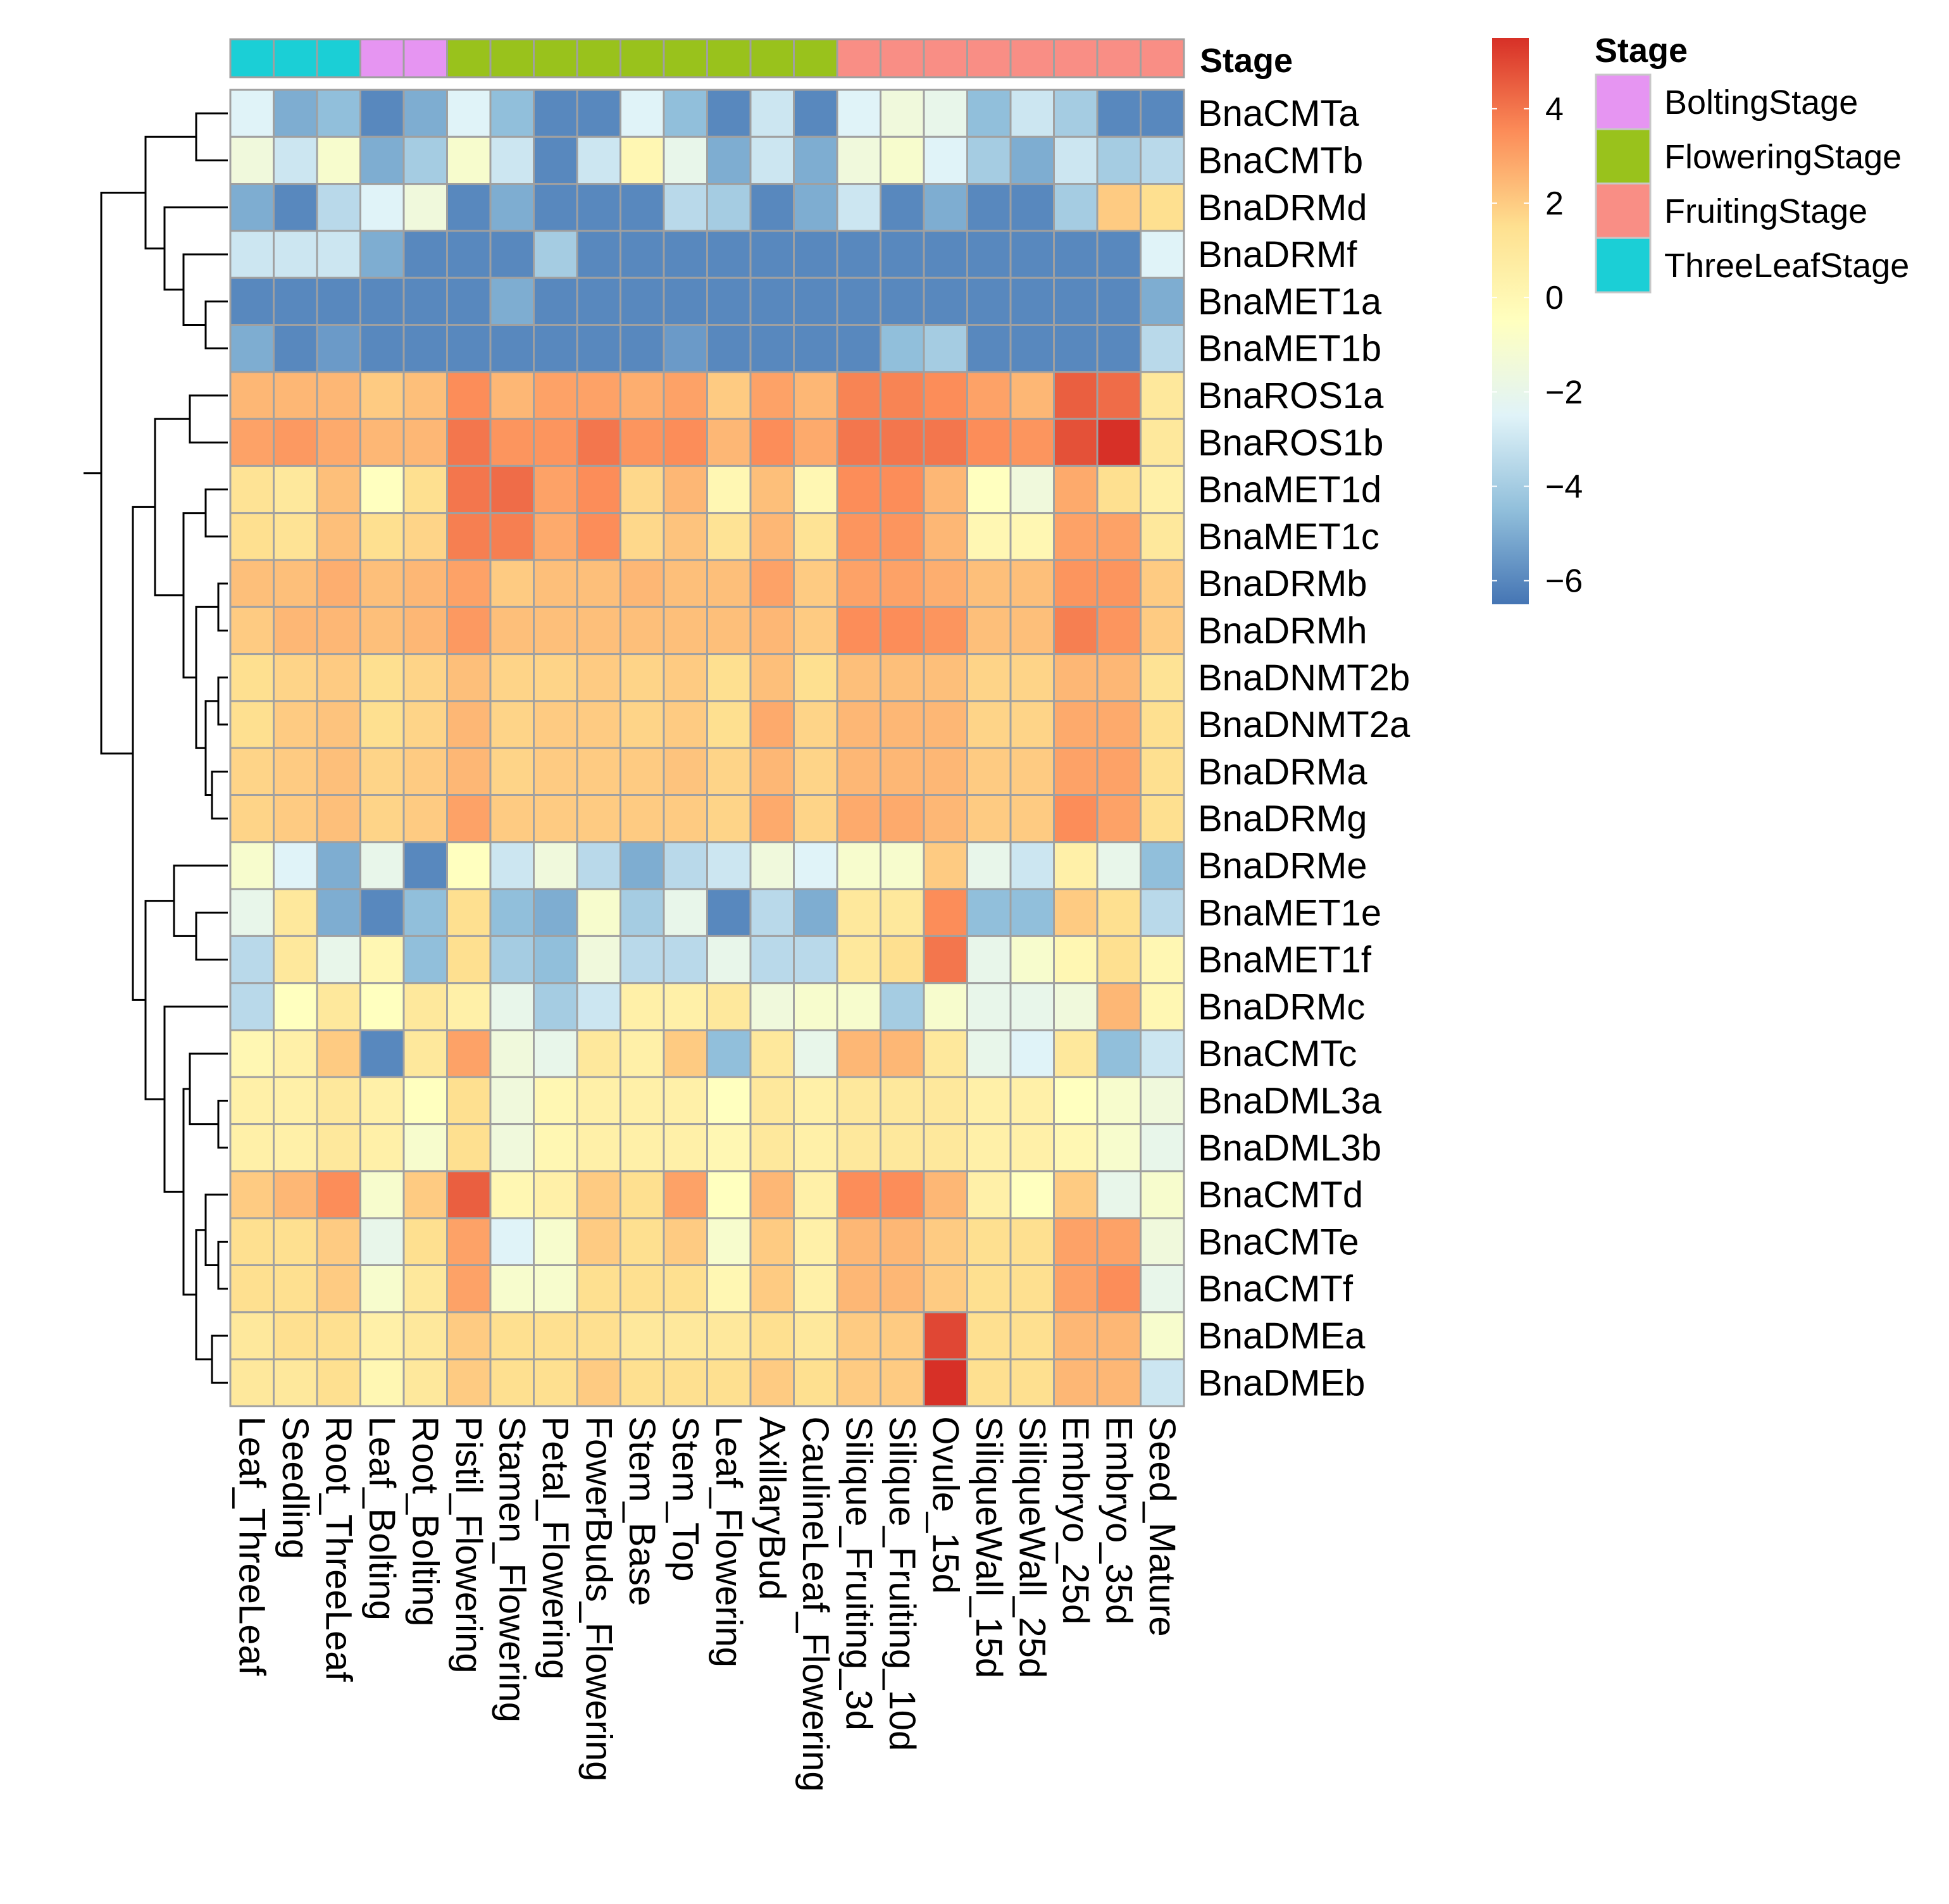  Describe the element at coordinates (1783, 157) in the screenshot. I see `legend-label: FloweringStage` at that location.